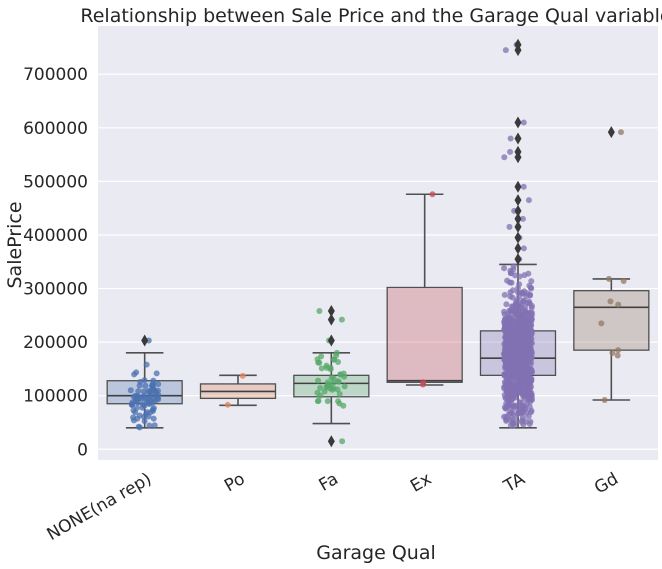 The width and height of the screenshot is (662, 569). What do you see at coordinates (100, 507) in the screenshot?
I see `x-tick-label: NONE(na rep)` at bounding box center [100, 507].